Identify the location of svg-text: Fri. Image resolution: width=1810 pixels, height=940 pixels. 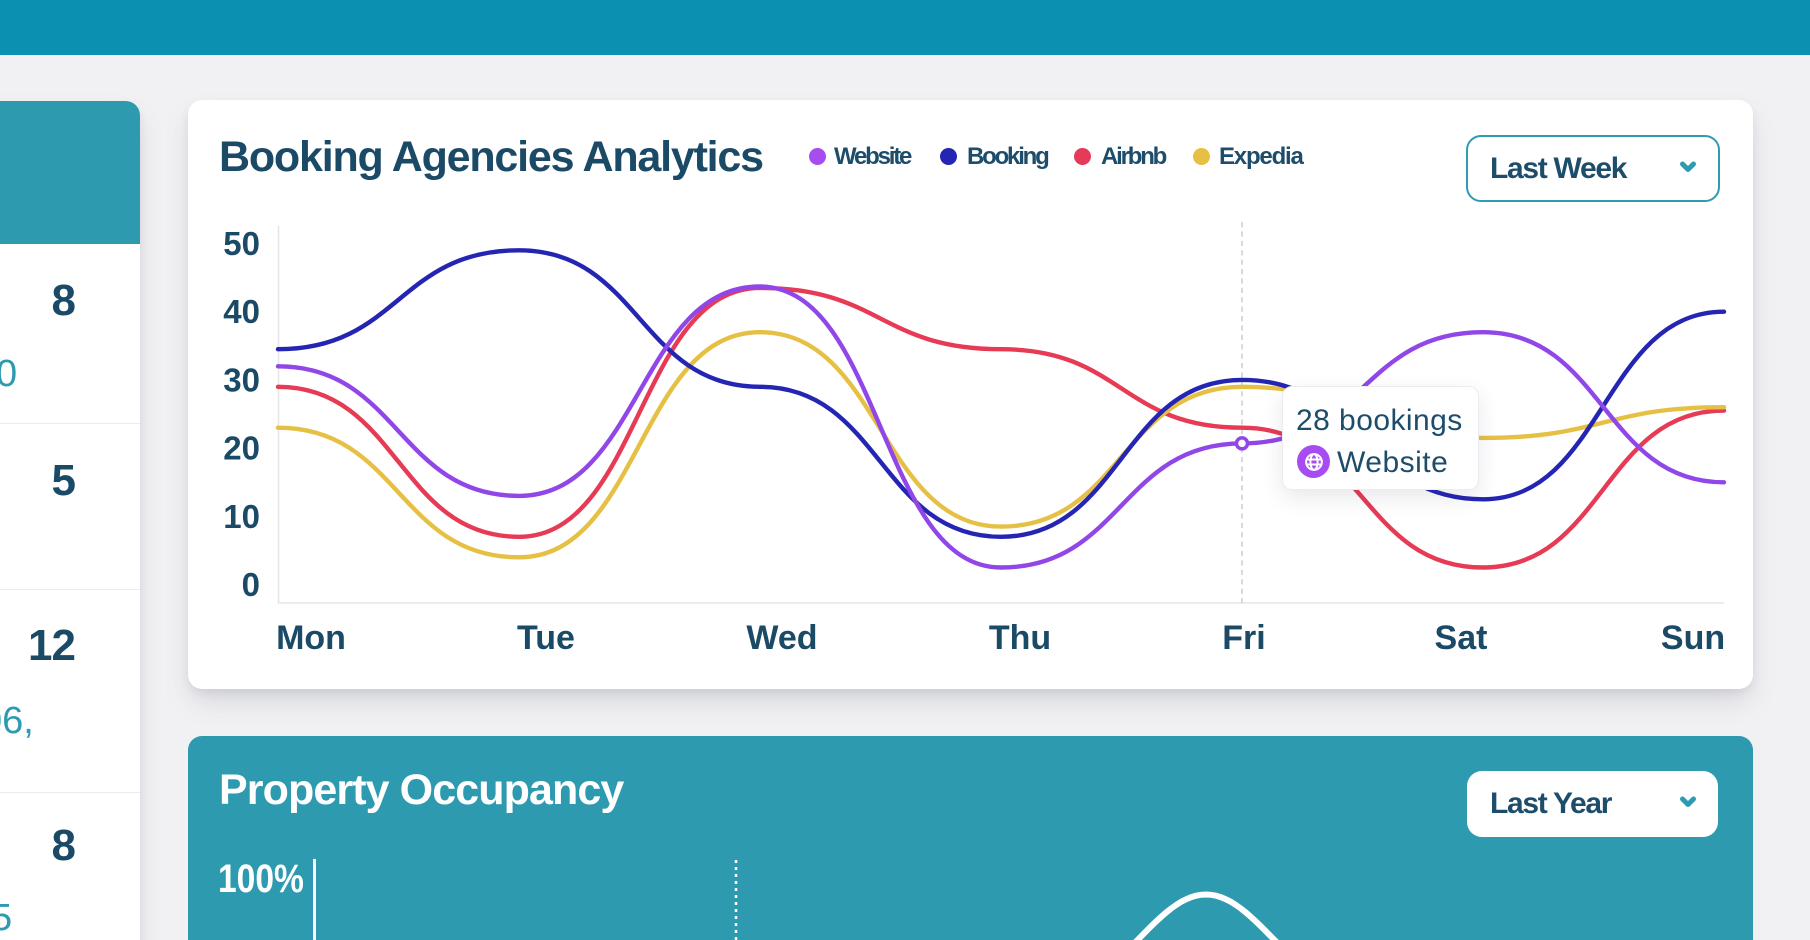
(1243, 638).